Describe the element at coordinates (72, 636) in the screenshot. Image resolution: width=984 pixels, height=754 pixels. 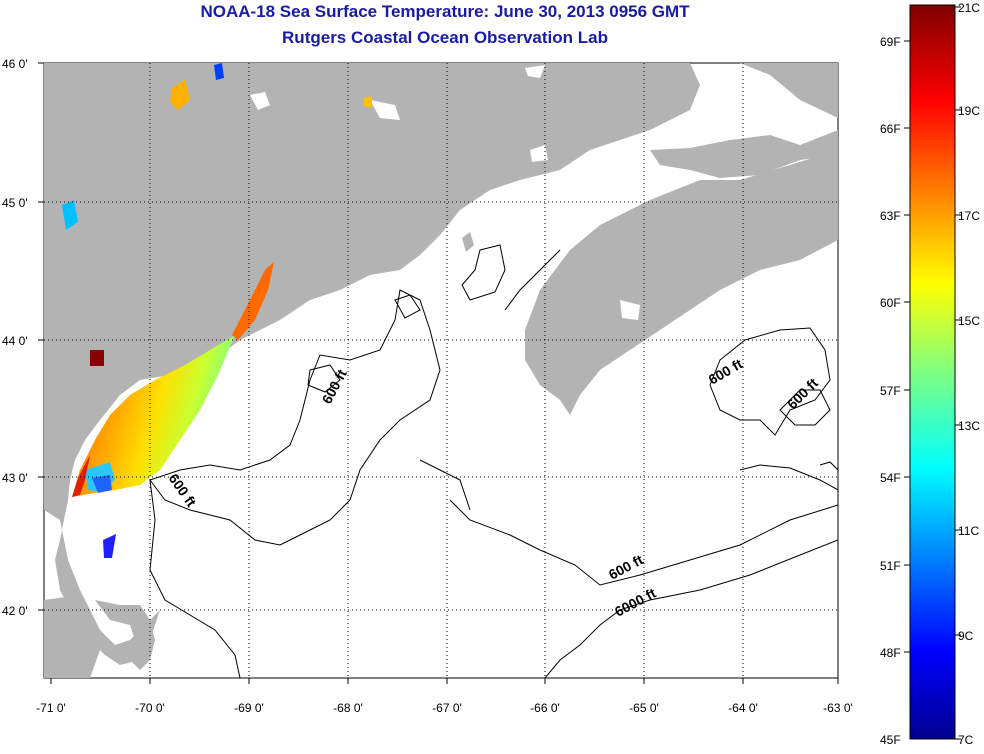
I see `land-southwest` at that location.